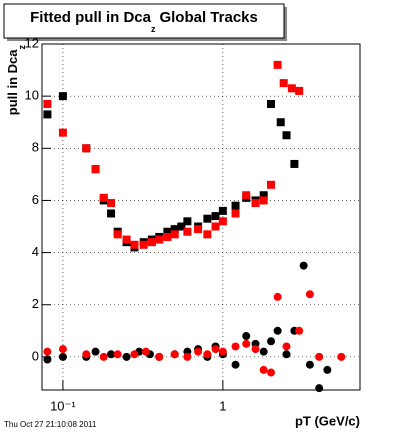 This screenshot has width=400, height=433. I want to click on title-box, so click(144, 21).